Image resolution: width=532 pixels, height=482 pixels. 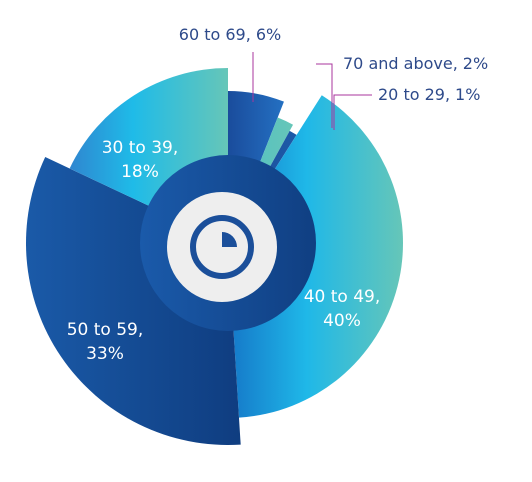 I want to click on value-label: 6%, so click(x=268, y=34).